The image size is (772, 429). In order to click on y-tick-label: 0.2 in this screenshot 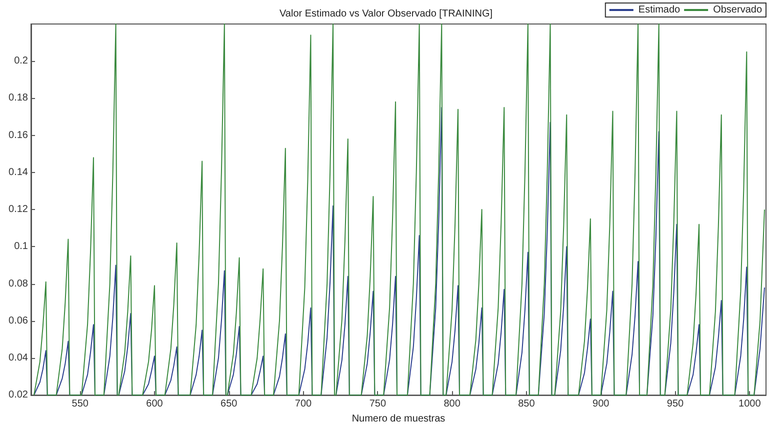, I will do `click(21, 61)`.